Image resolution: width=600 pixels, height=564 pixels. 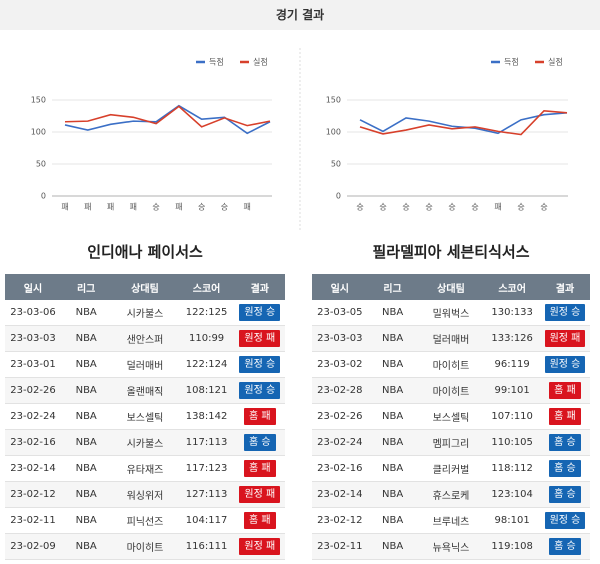 What do you see at coordinates (145, 339) in the screenshot?
I see `table-row: 23-03-03 NBA 샌안스퍼 110:99 원정 패` at bounding box center [145, 339].